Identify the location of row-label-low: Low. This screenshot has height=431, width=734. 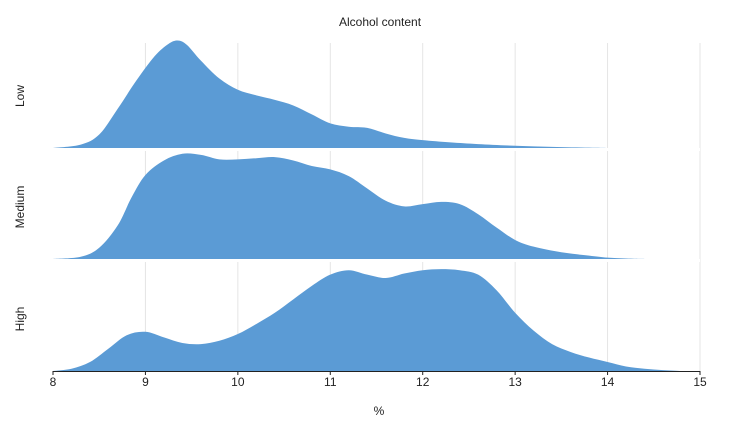
(20, 96).